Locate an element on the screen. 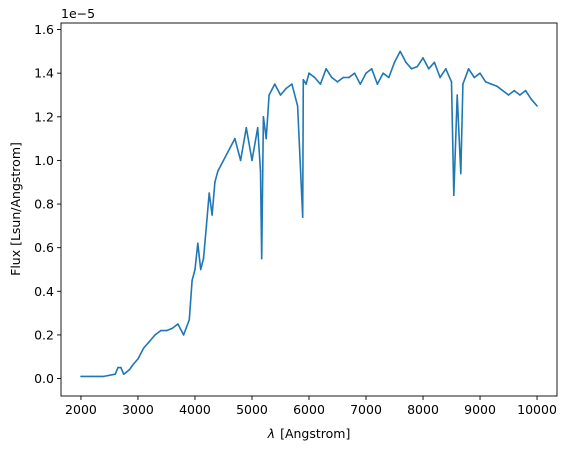 The width and height of the screenshot is (567, 452). y-tick-label: 0.6 is located at coordinates (44, 247).